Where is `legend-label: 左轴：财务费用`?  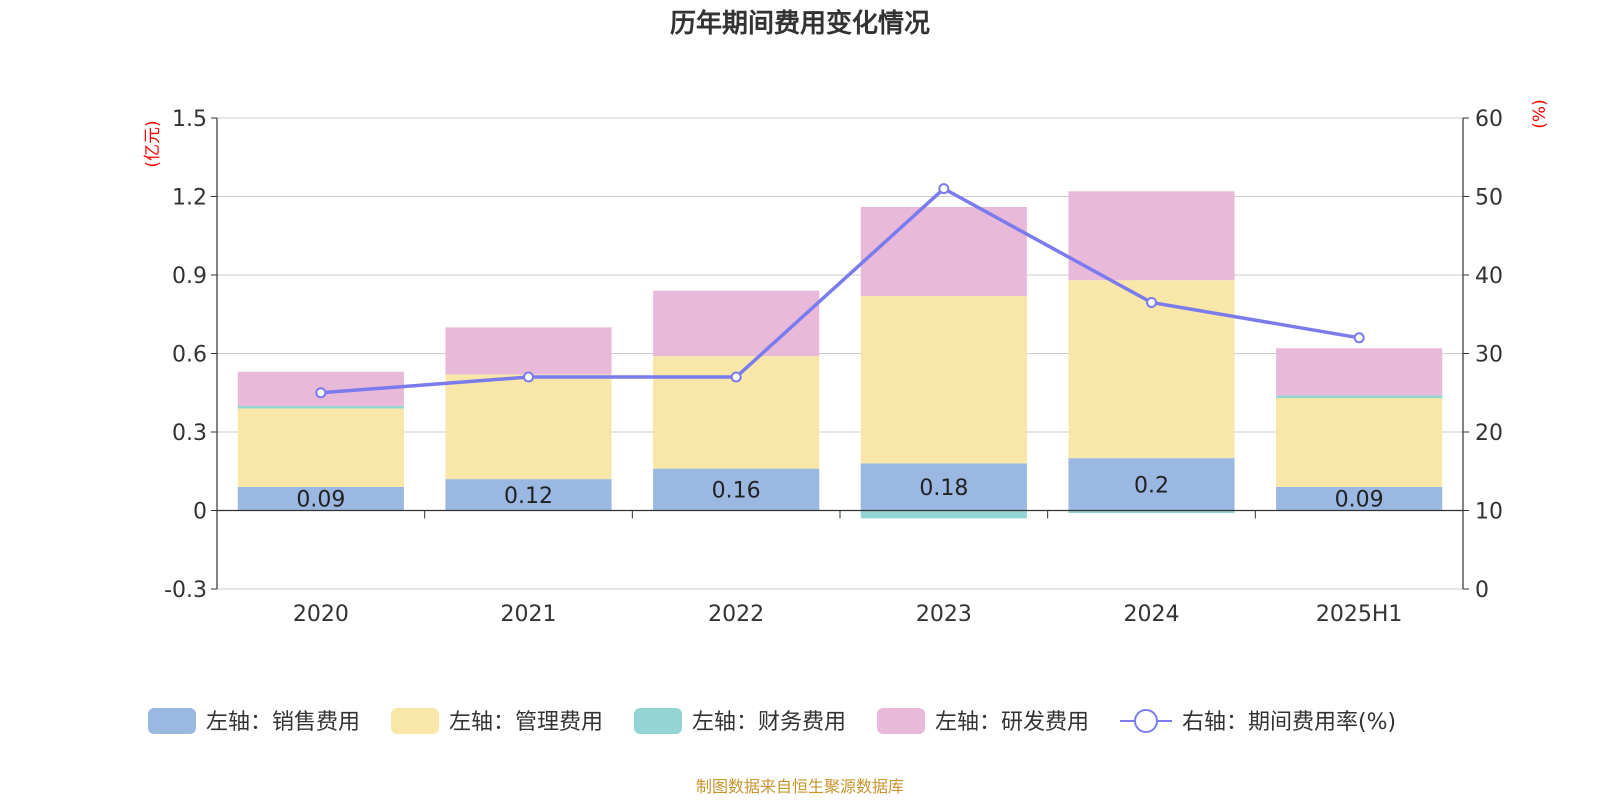 legend-label: 左轴：财务费用 is located at coordinates (769, 722).